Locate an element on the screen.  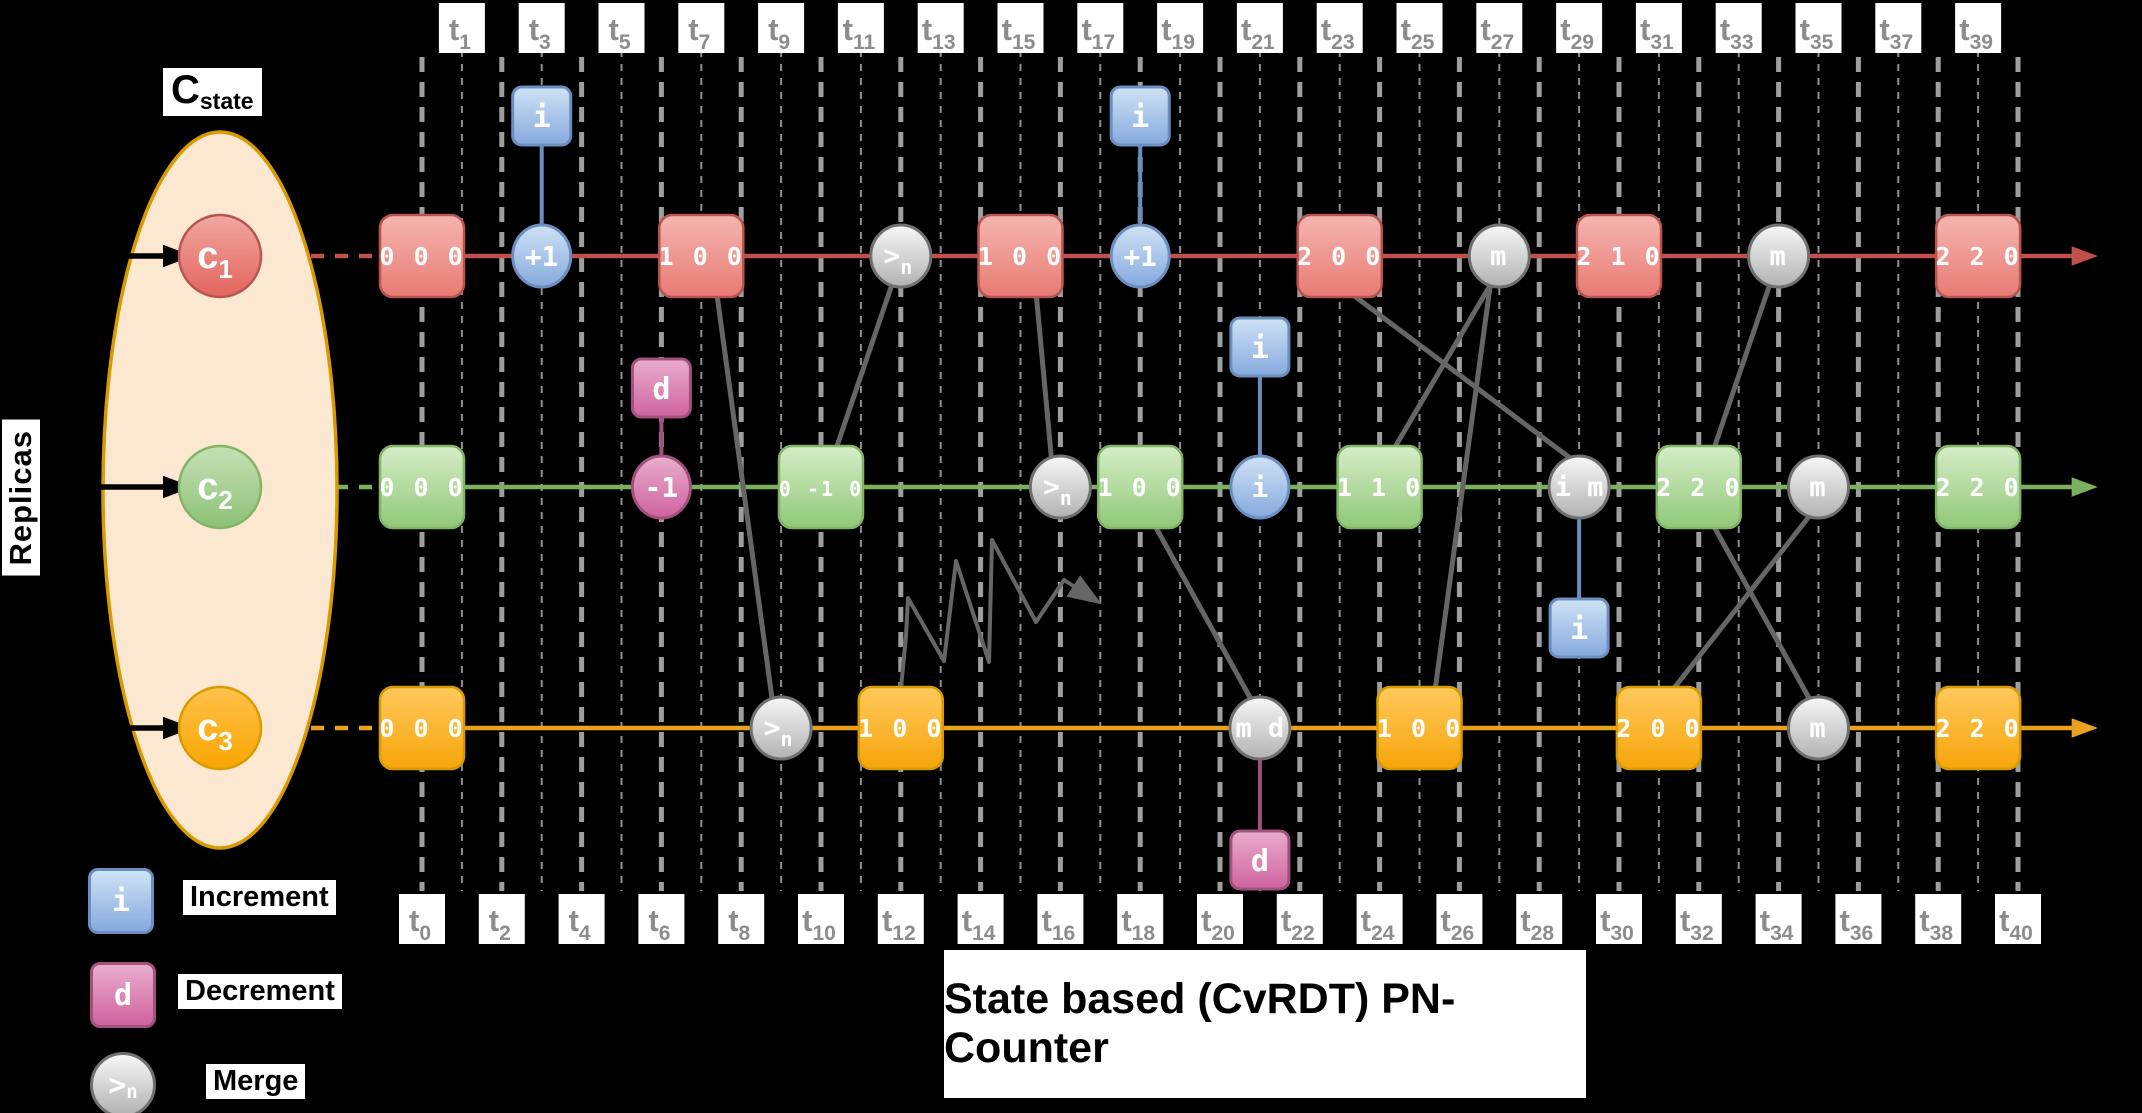
merge-node-c2-t29: i m is located at coordinates (1579, 487).